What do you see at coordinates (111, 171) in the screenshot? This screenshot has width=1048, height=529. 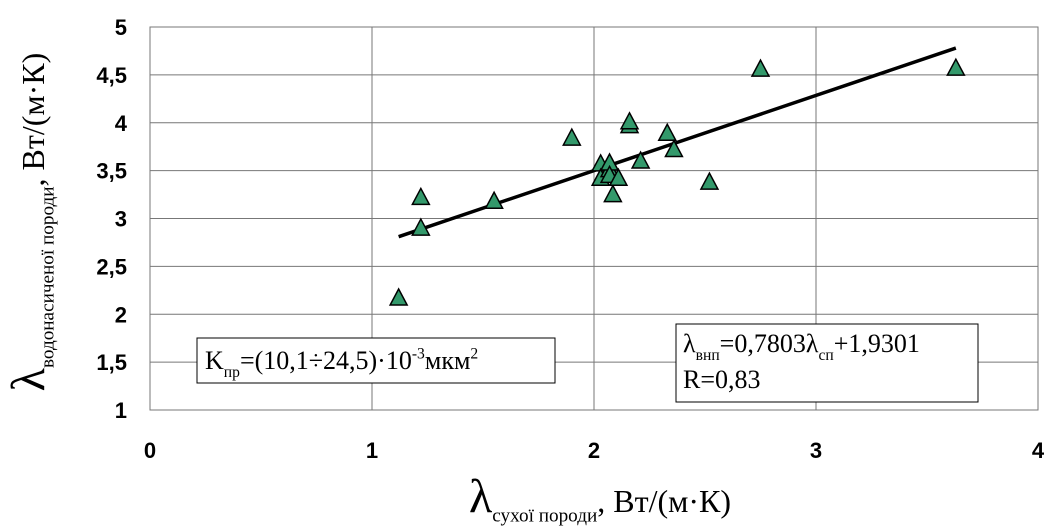 I see `y-tick-label: 3,5` at bounding box center [111, 171].